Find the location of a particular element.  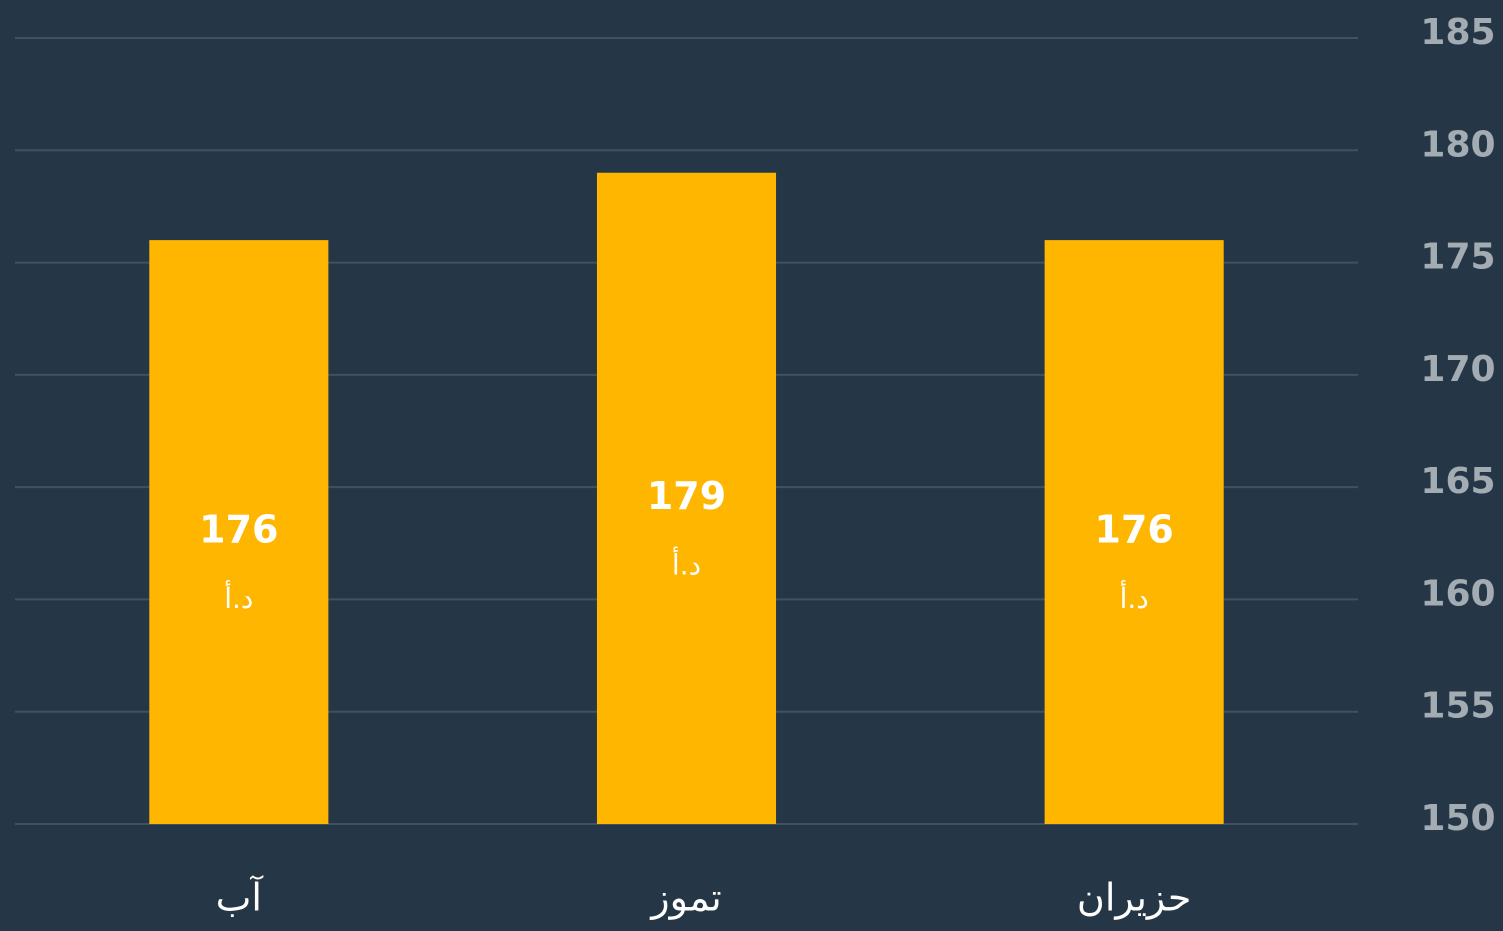

x-tick-label: آب is located at coordinates (240, 897).